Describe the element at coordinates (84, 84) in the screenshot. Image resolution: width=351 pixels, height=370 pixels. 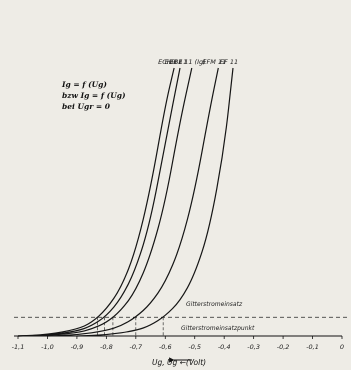
I see `formula-line-1: Ig = f (Ug)` at that location.